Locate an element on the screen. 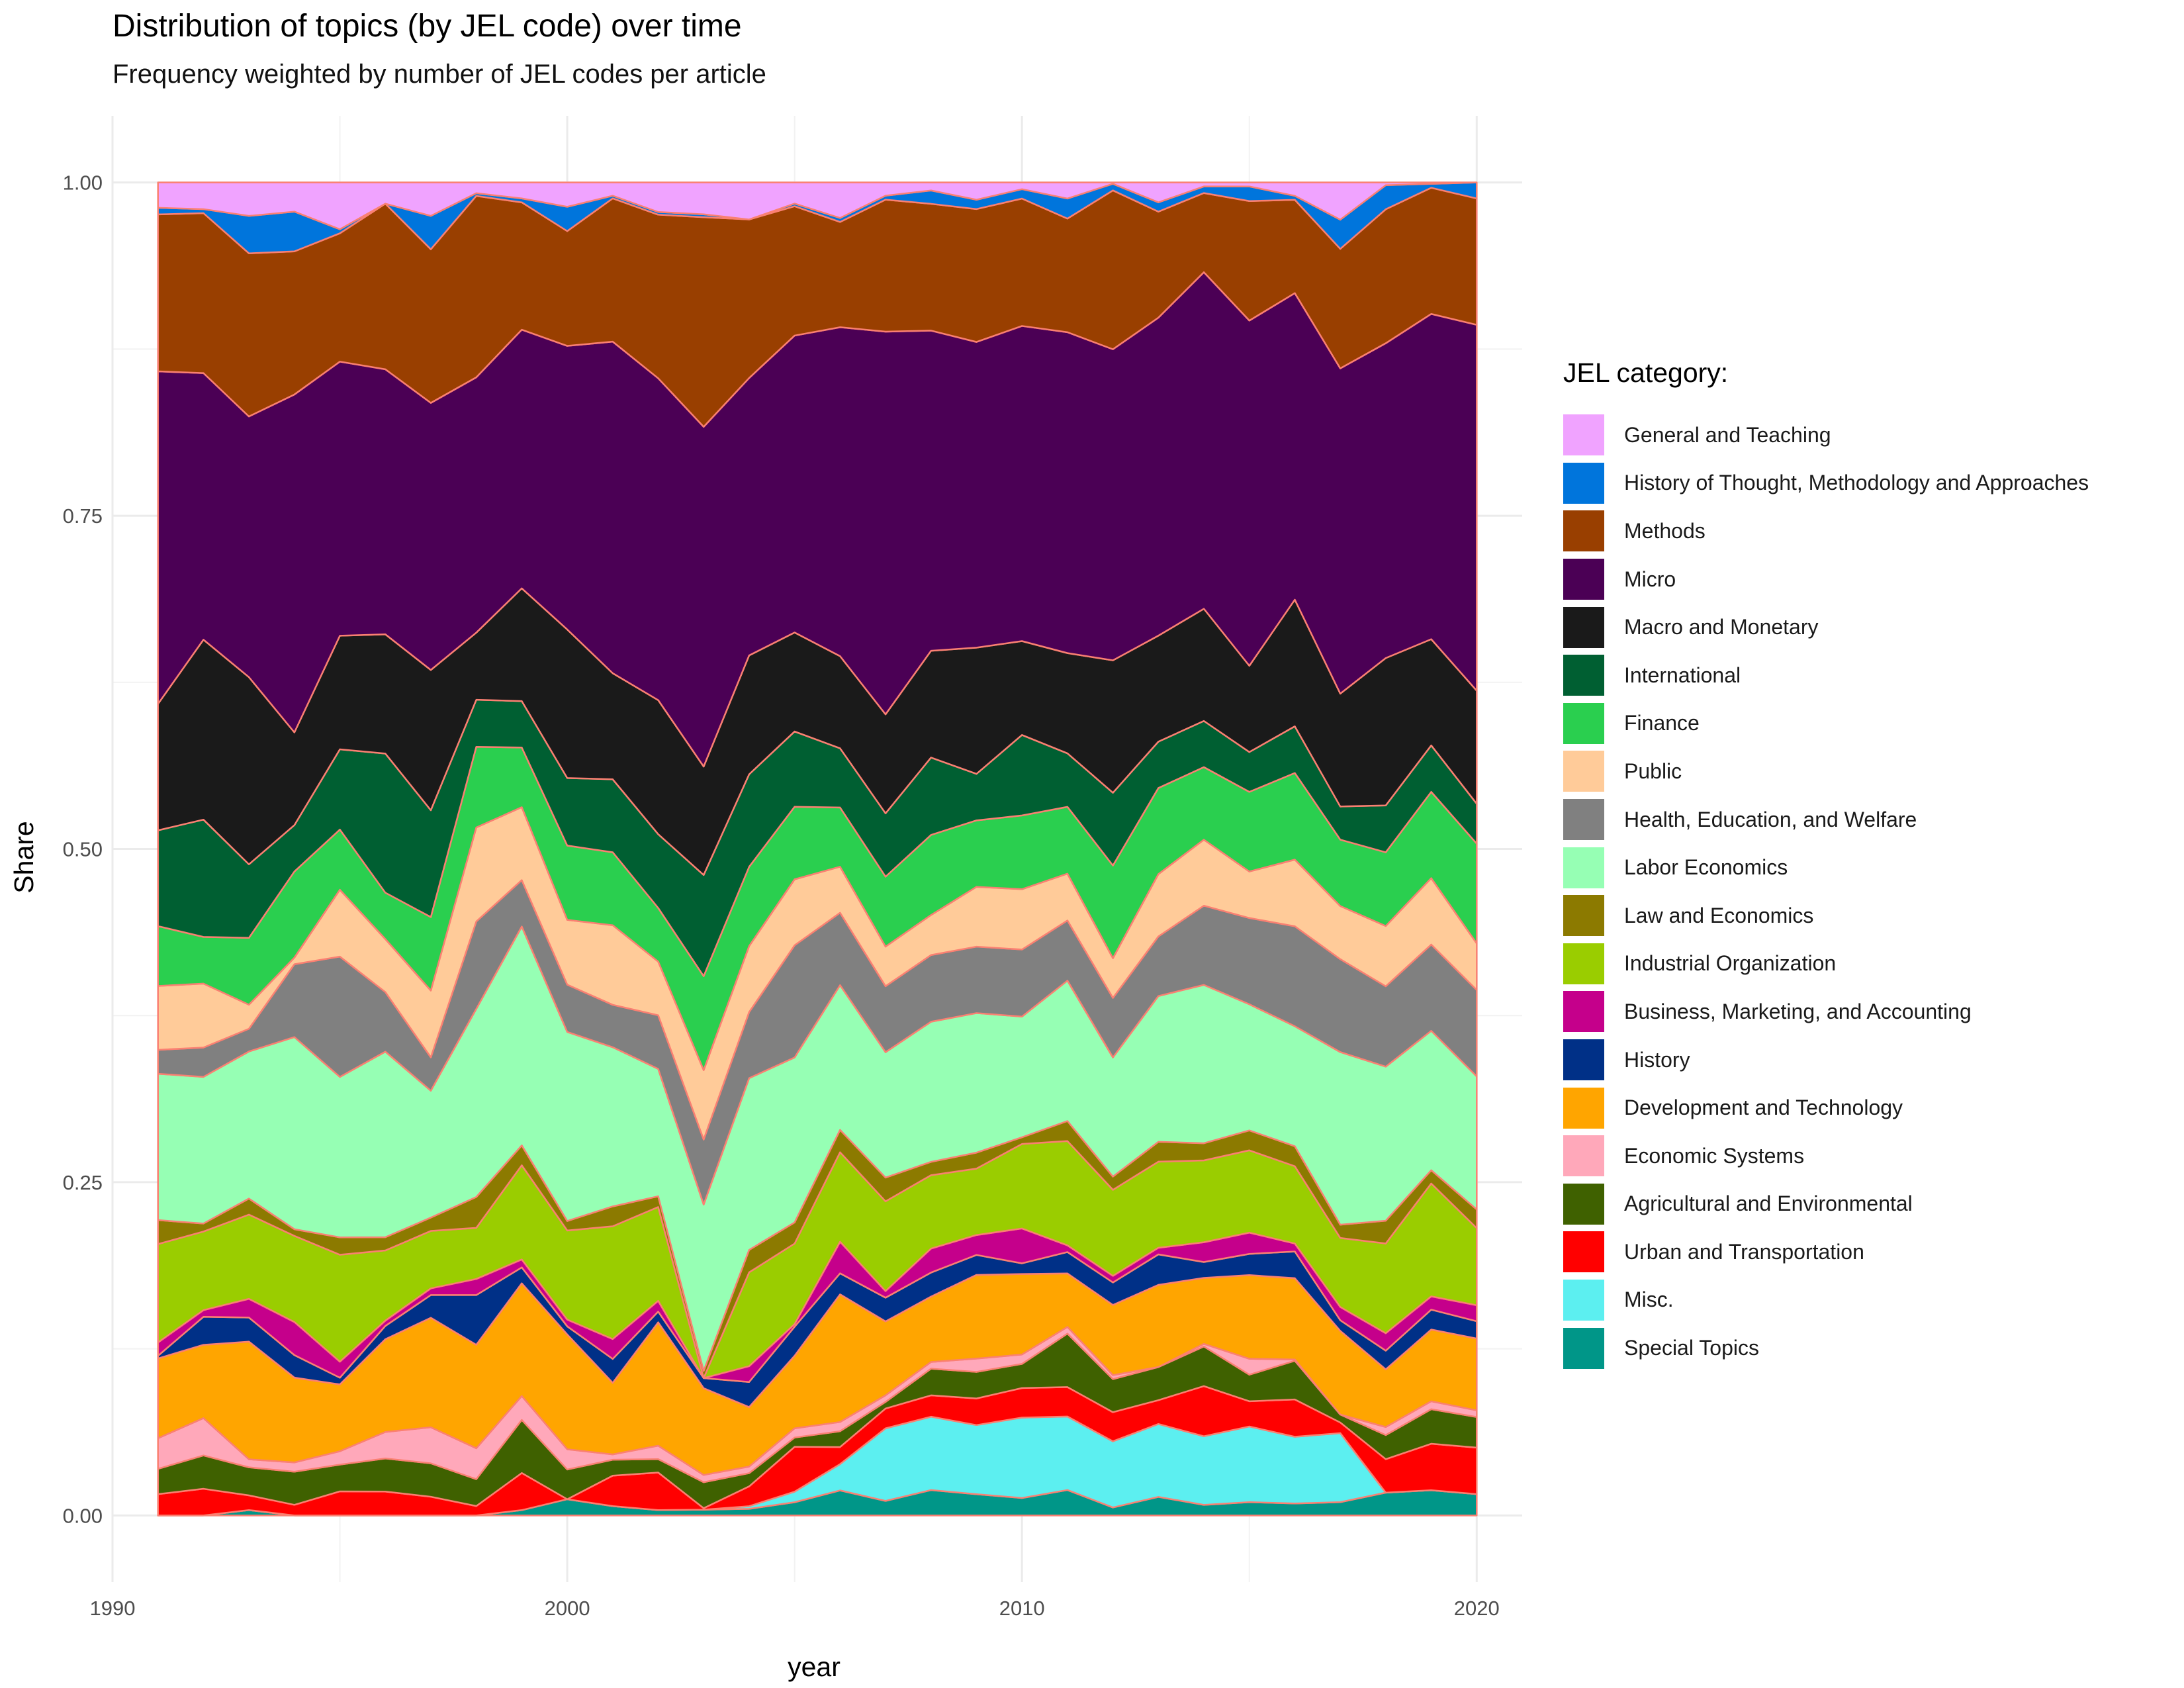 This screenshot has width=2184, height=1688. legend-item: Urban and Transportation is located at coordinates (1826, 1252).